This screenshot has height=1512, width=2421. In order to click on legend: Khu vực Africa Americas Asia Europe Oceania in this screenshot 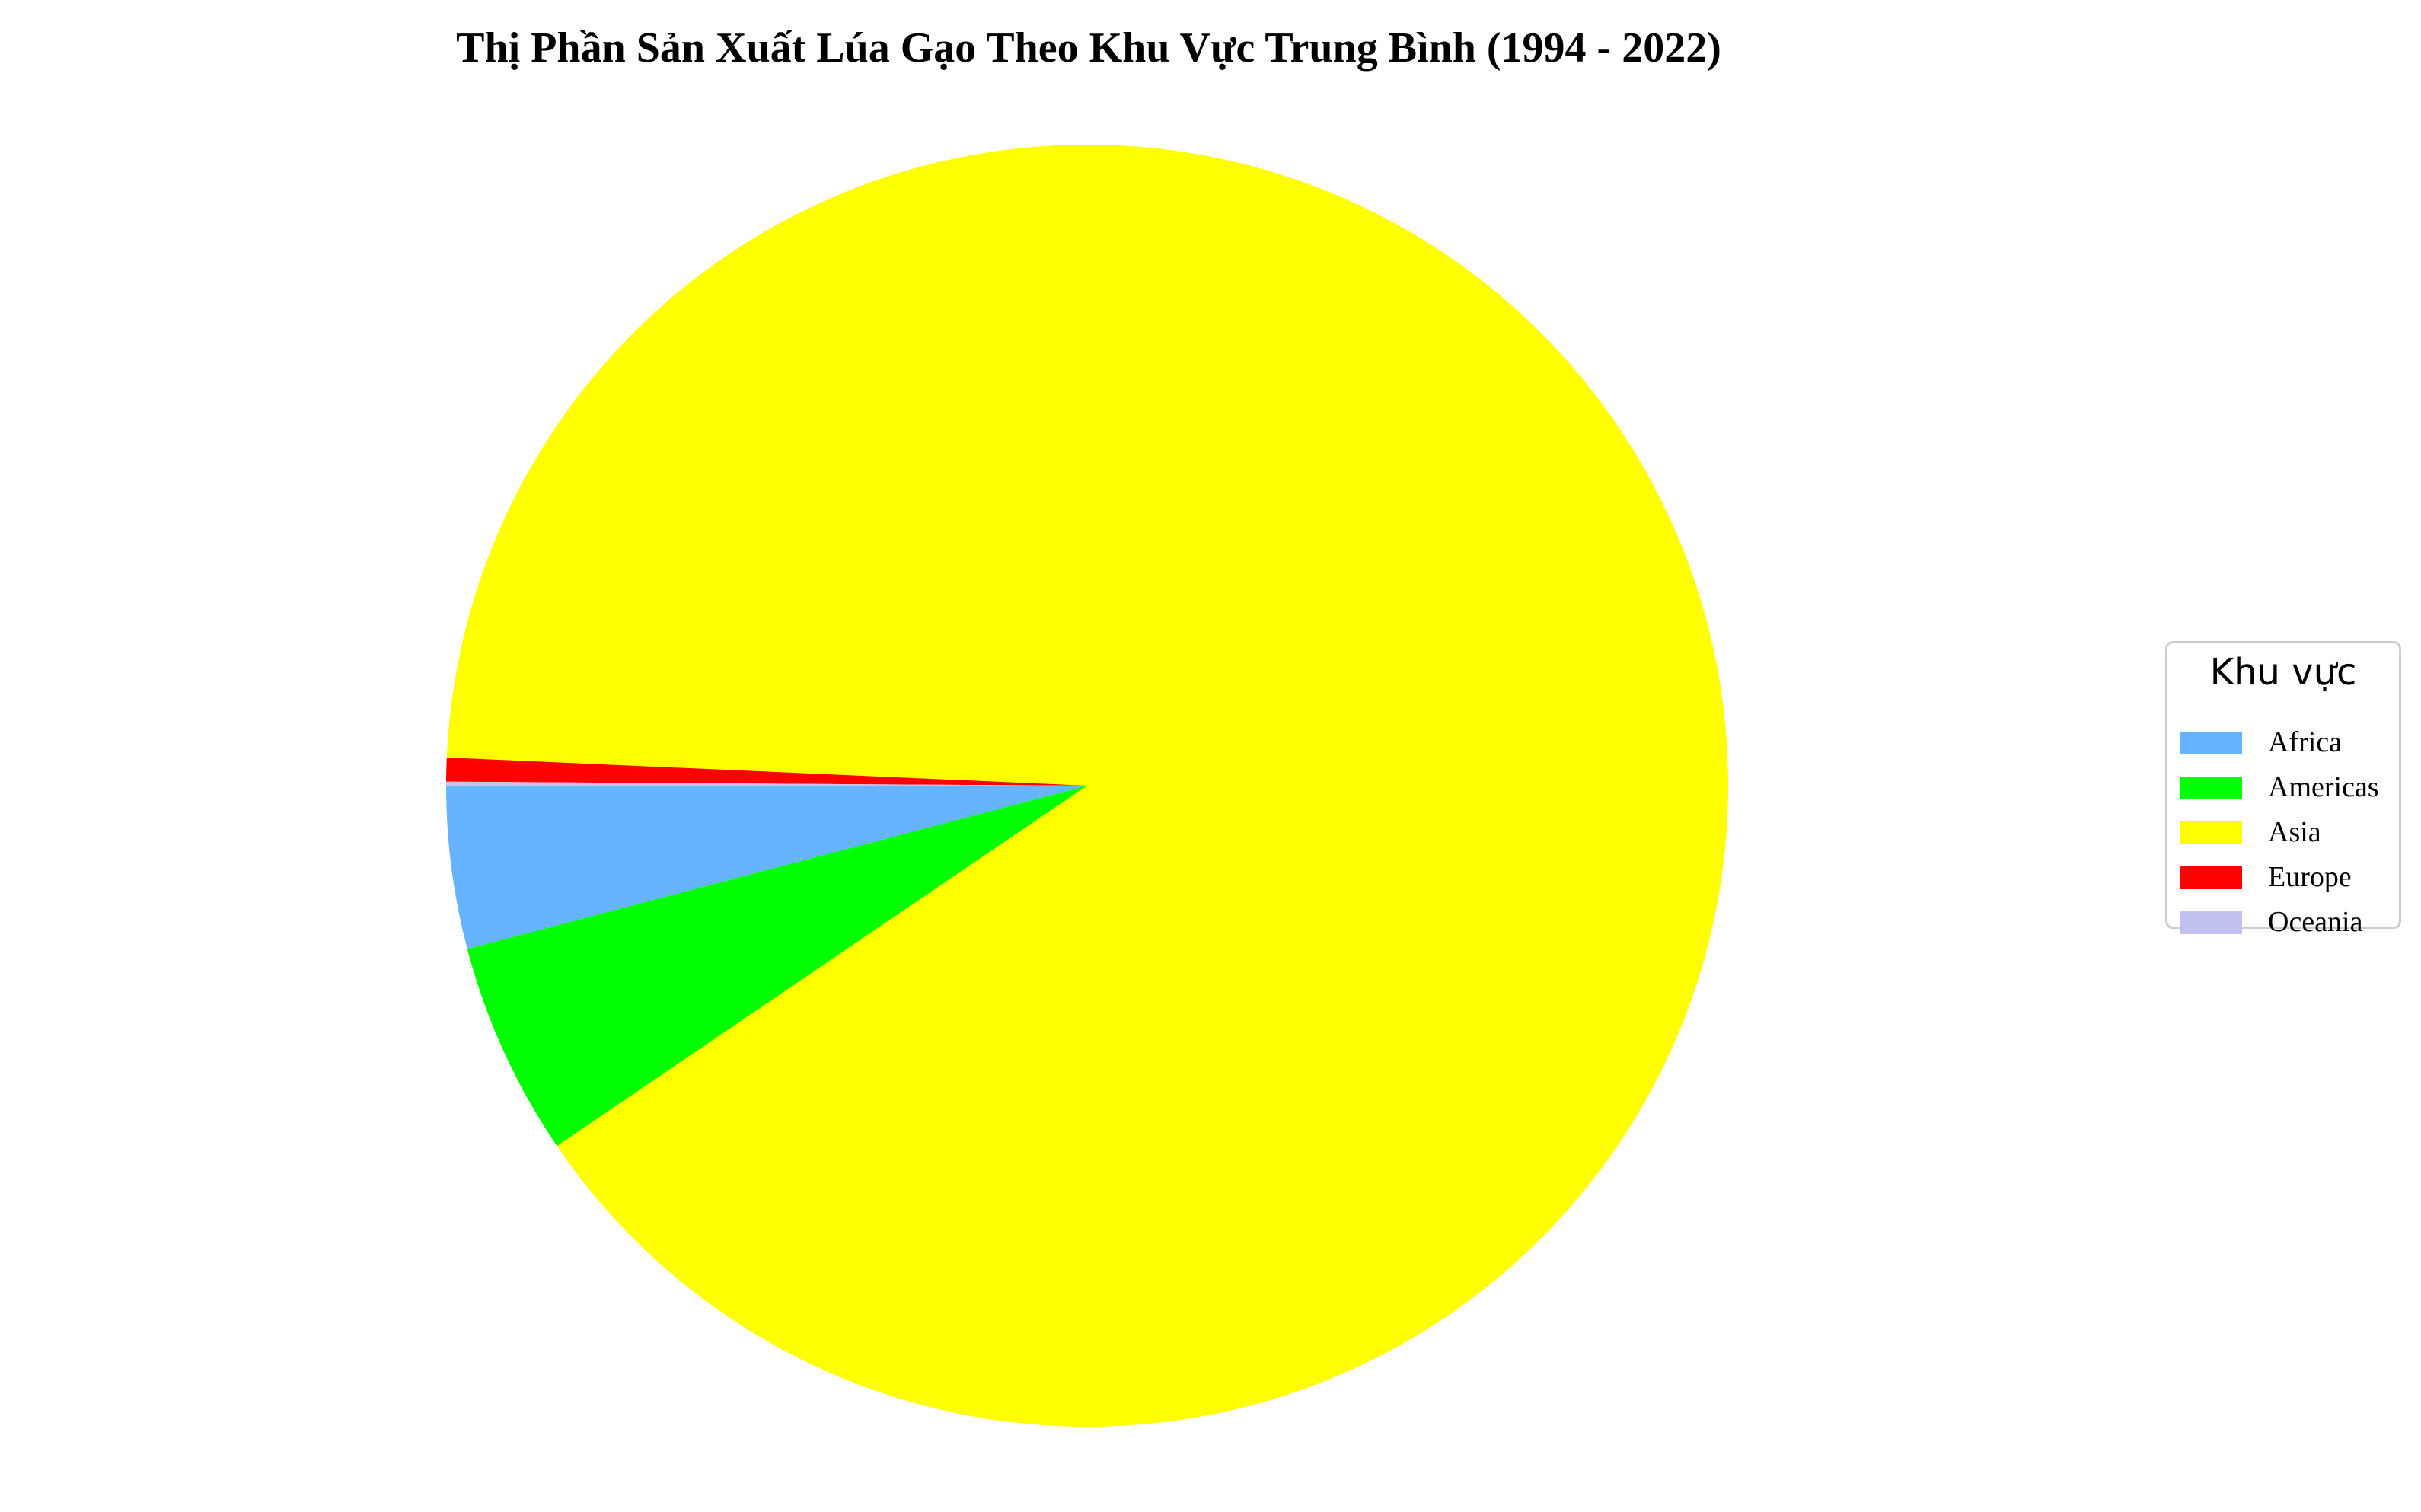, I will do `click(2283, 789)`.